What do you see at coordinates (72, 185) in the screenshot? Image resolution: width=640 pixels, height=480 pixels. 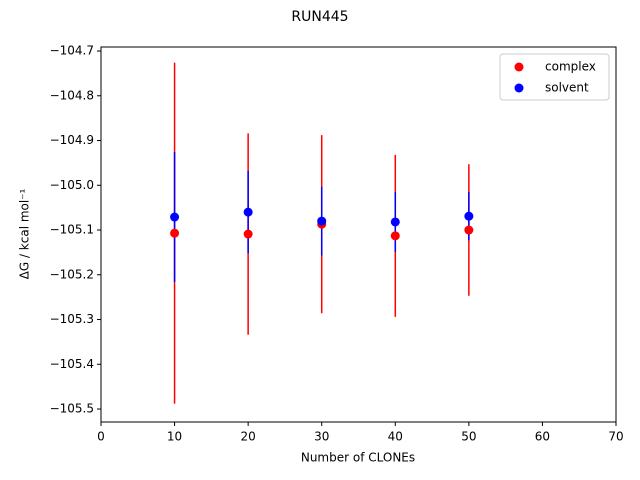 I see `y-tick-label: −105.0` at bounding box center [72, 185].